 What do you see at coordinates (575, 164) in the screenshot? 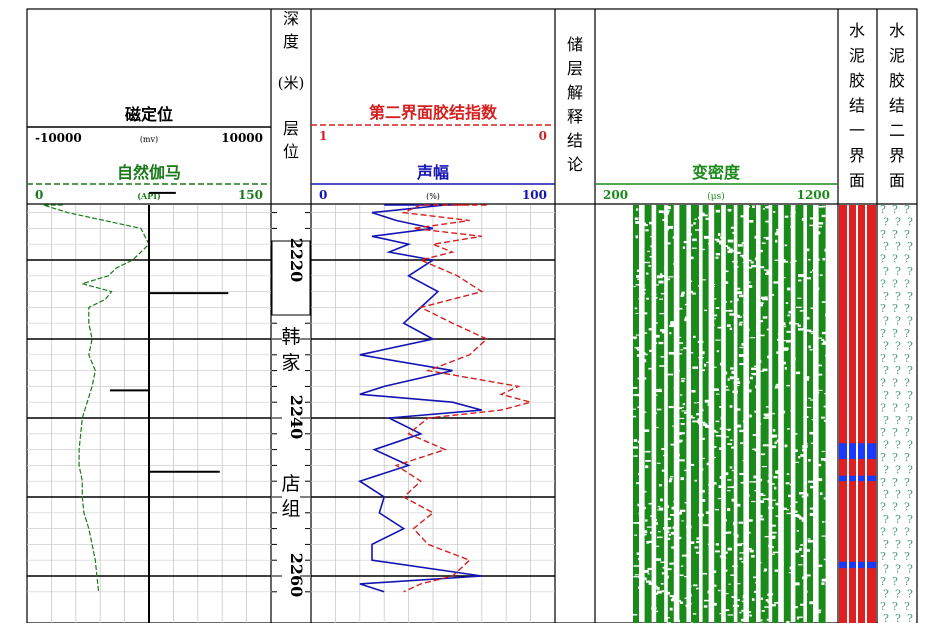
I see `interp-header-char-6: 论` at bounding box center [575, 164].